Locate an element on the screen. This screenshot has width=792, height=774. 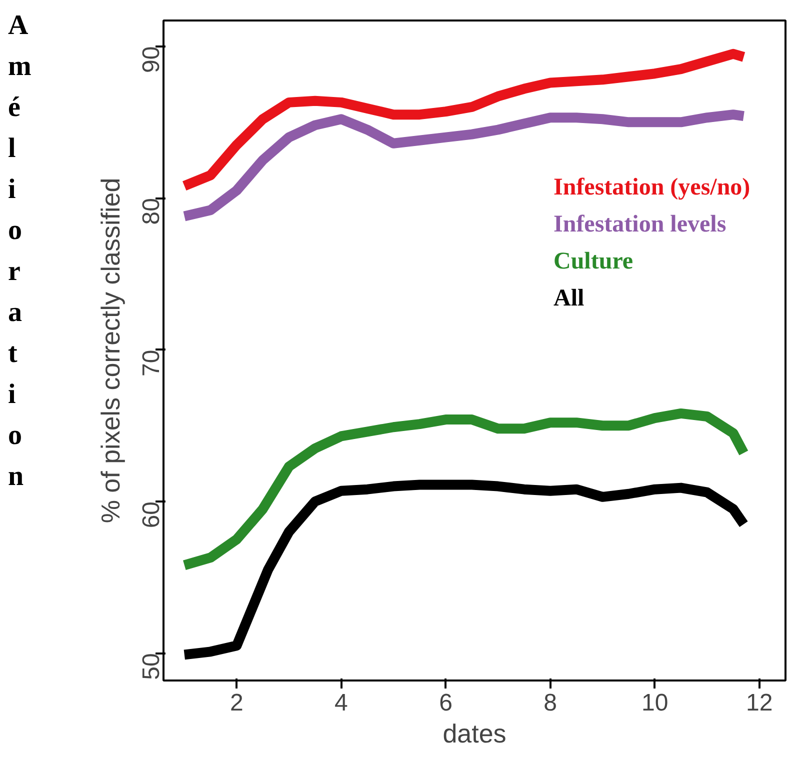
y-tick-label: 60 is located at coordinates (151, 514).